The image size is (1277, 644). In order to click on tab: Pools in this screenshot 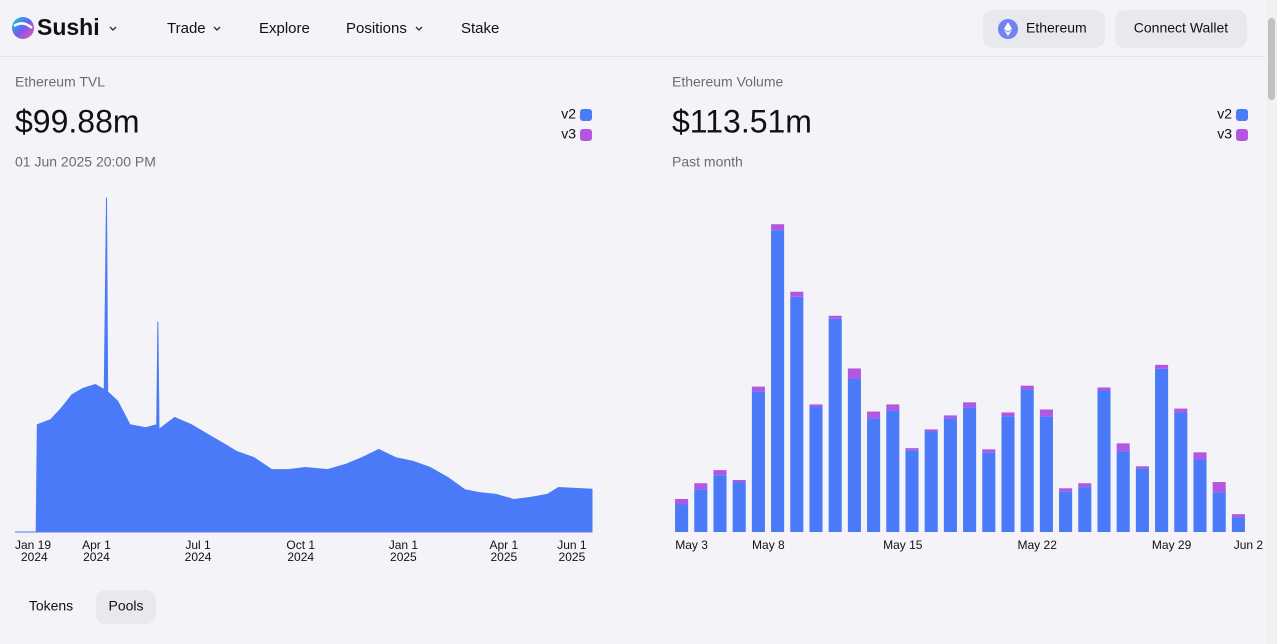, I will do `click(125, 606)`.